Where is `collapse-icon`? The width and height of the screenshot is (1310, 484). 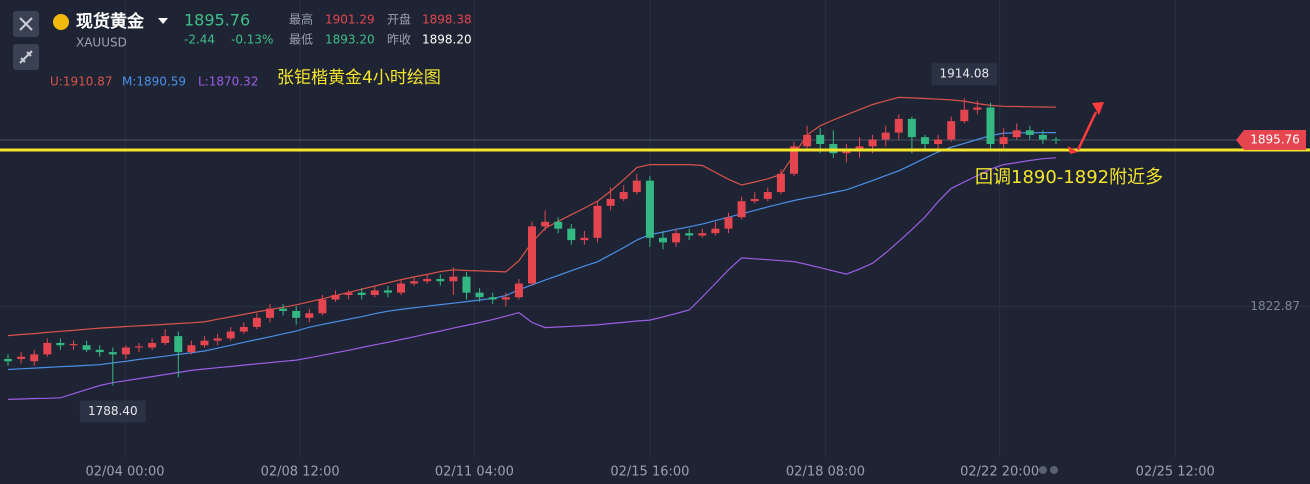
collapse-icon is located at coordinates (26, 57).